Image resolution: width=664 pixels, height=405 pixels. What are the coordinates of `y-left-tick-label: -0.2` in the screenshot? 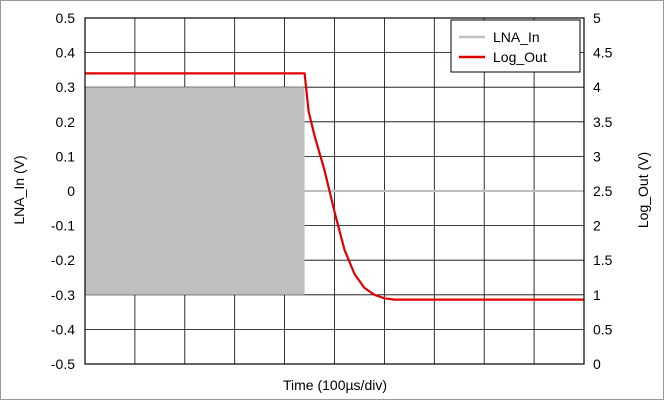 It's located at (63, 260).